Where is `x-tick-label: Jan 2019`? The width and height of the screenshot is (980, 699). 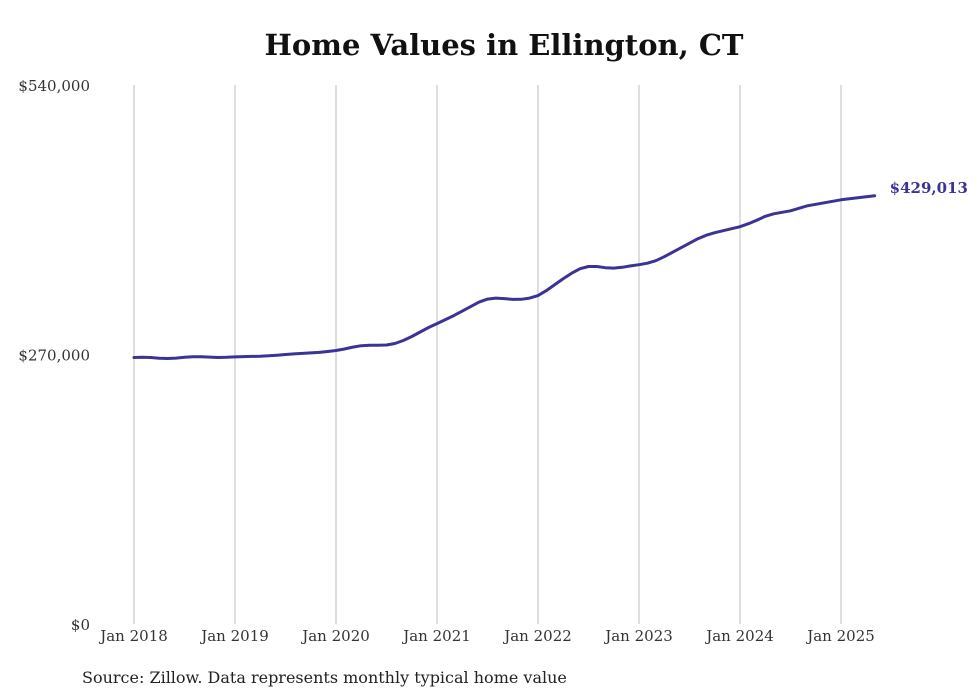 x-tick-label: Jan 2019 is located at coordinates (234, 636).